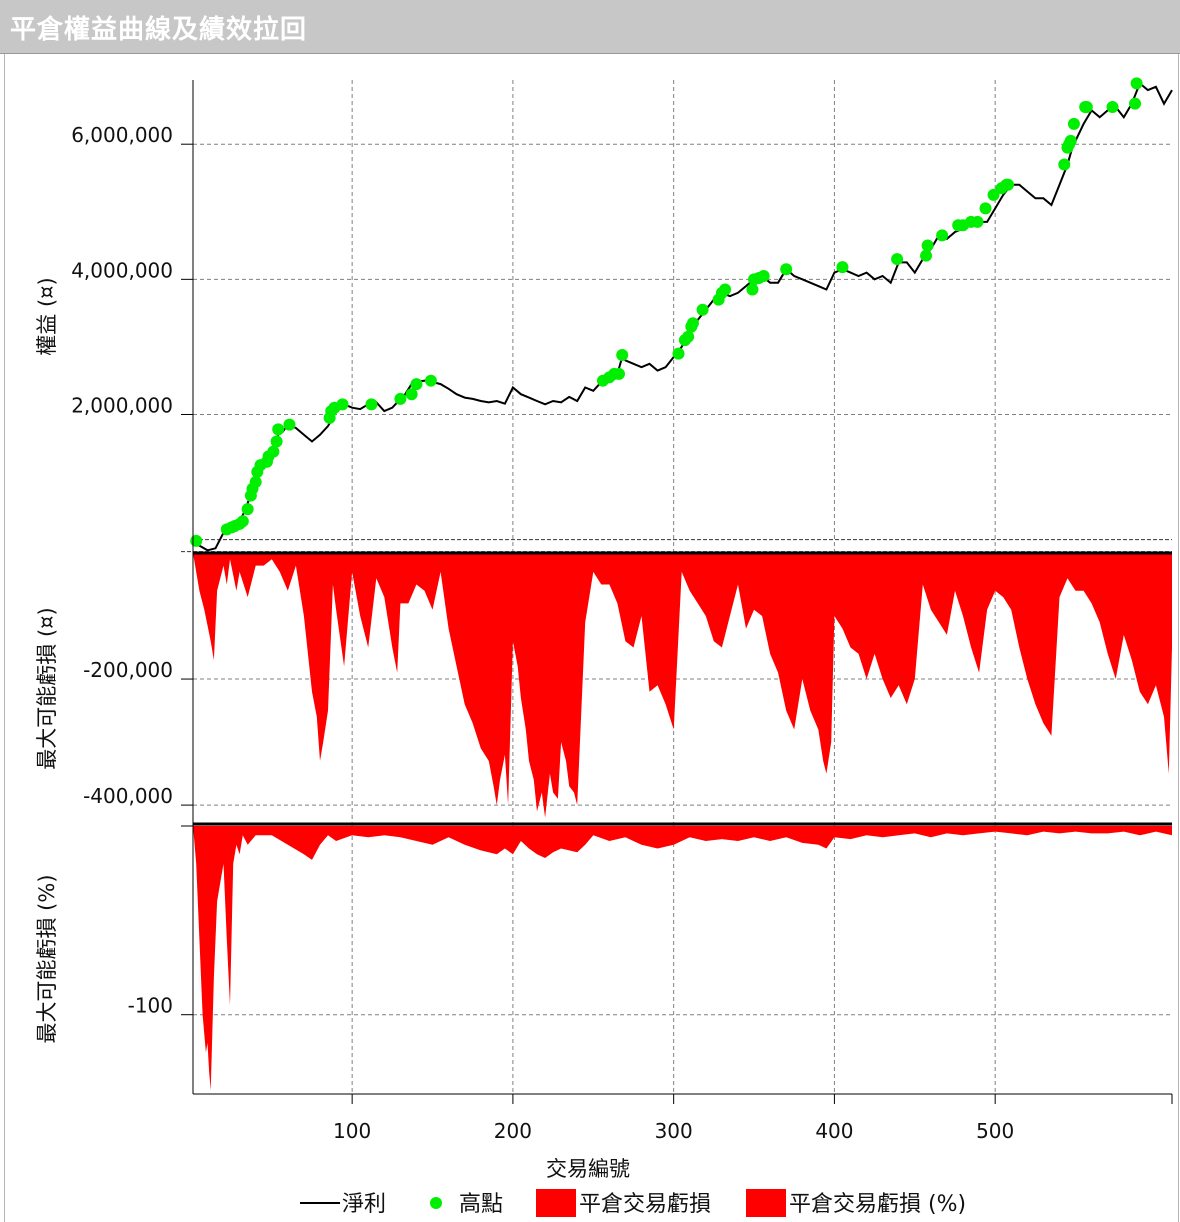  Describe the element at coordinates (674, 1131) in the screenshot. I see `x-tick-label: 300` at that location.